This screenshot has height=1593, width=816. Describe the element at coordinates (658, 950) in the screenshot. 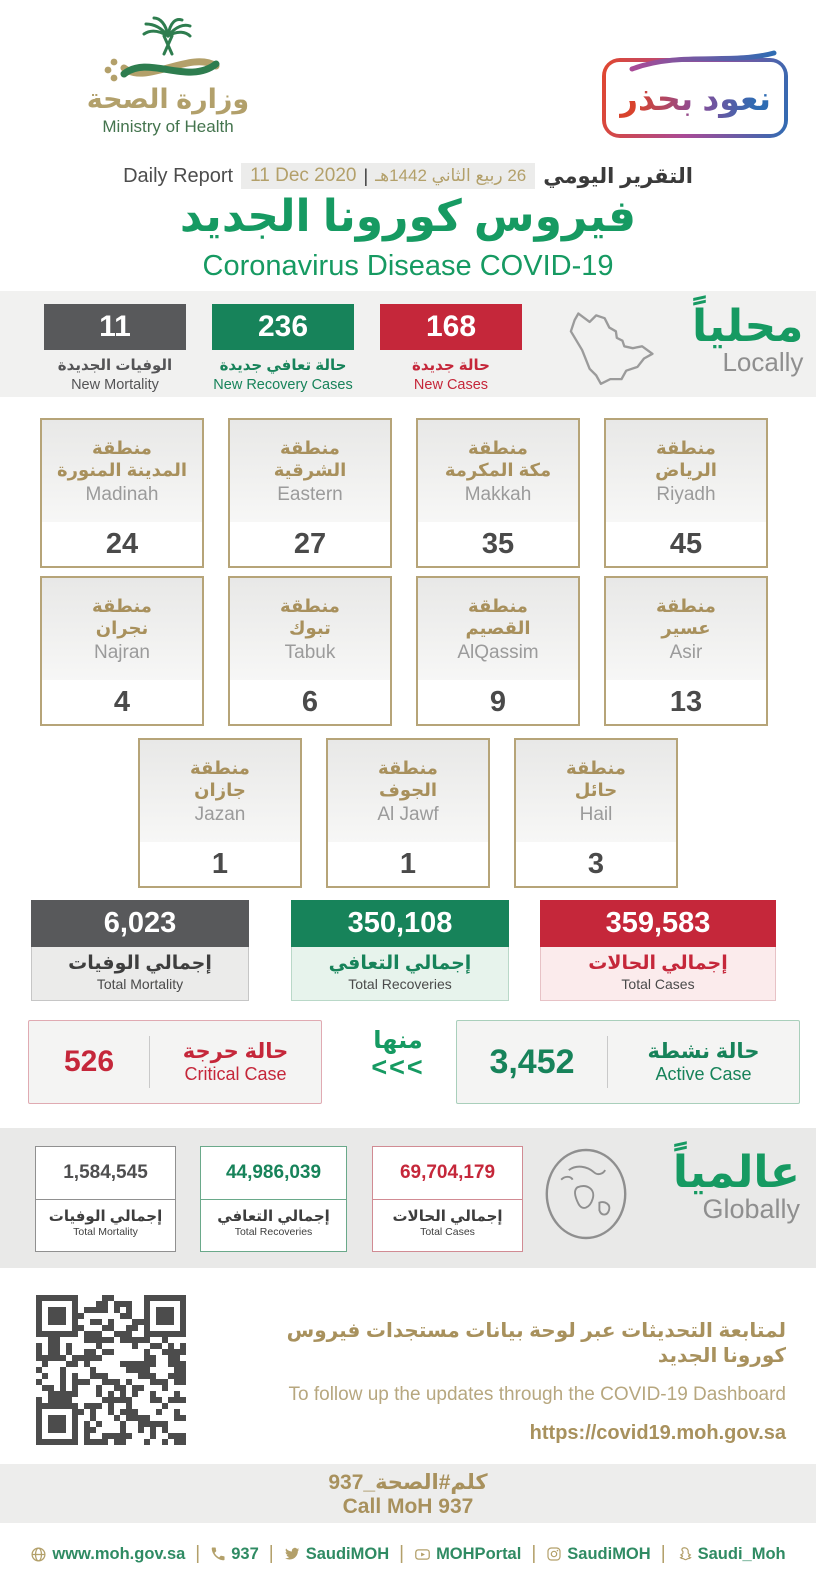

I see `total-cases-box: 359,583 إجمالي الحالات Total Cases` at that location.